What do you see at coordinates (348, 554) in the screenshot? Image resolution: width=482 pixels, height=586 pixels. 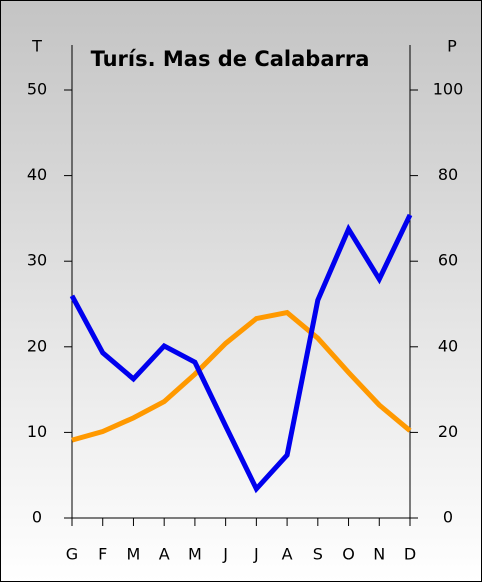 I see `x-tick-label: O` at bounding box center [348, 554].